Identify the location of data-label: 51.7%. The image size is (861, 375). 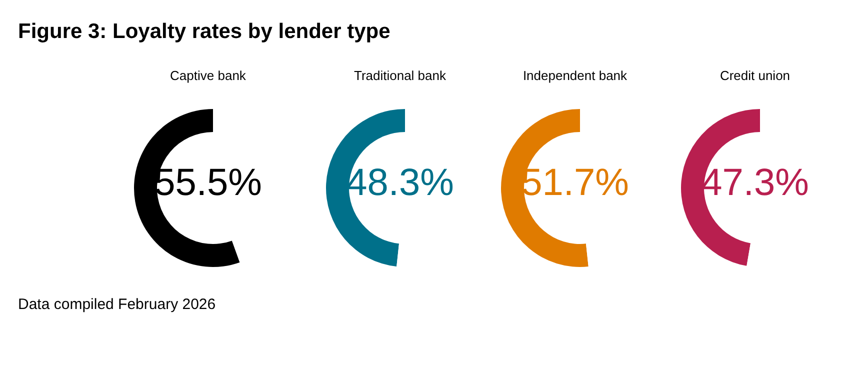
(575, 183).